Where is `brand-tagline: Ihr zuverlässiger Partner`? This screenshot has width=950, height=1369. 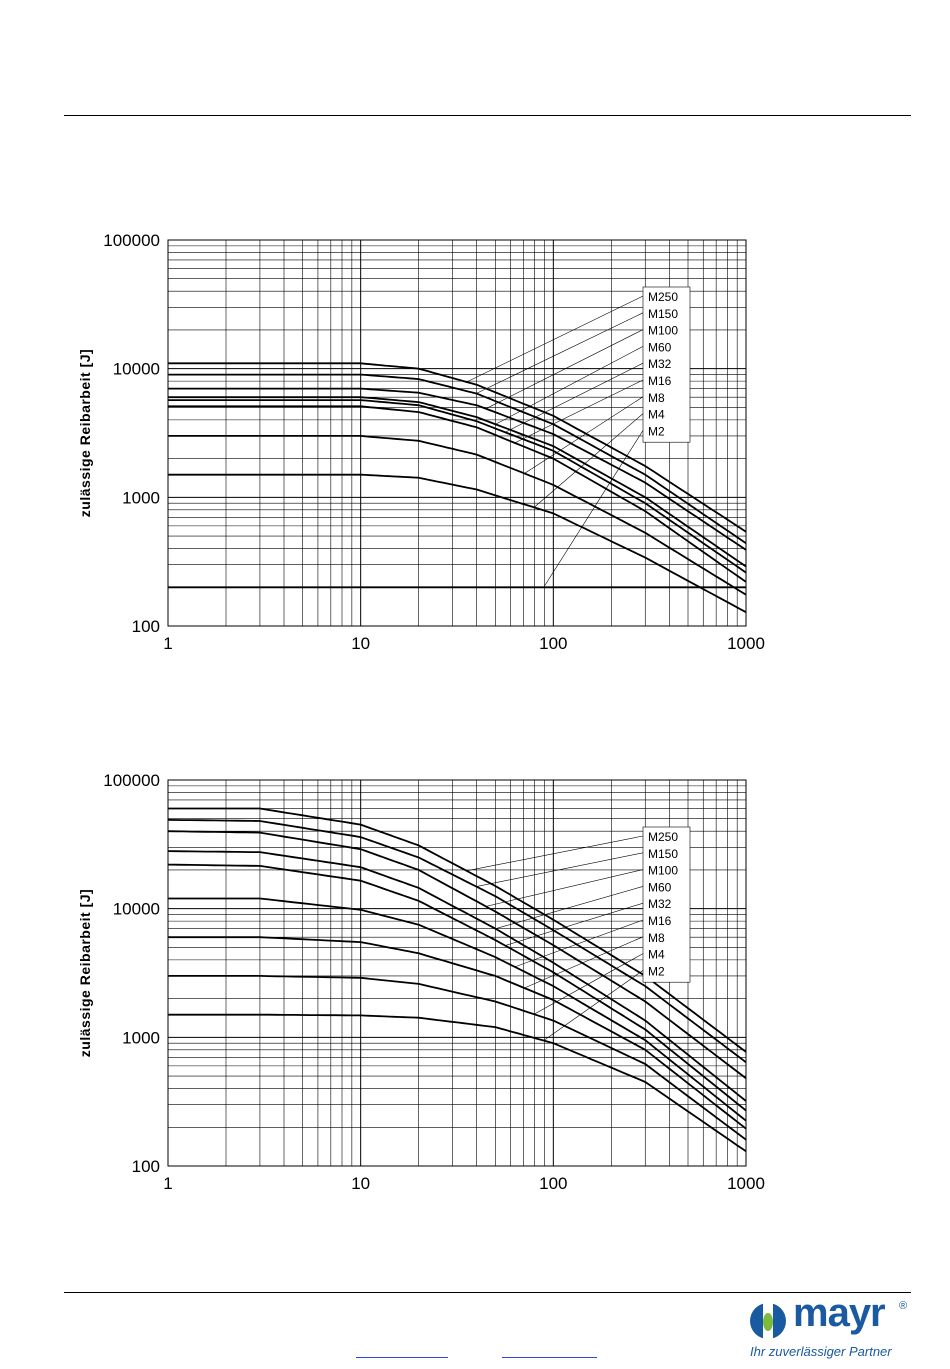
brand-tagline: Ihr zuverlässiger Partner is located at coordinates (821, 1351).